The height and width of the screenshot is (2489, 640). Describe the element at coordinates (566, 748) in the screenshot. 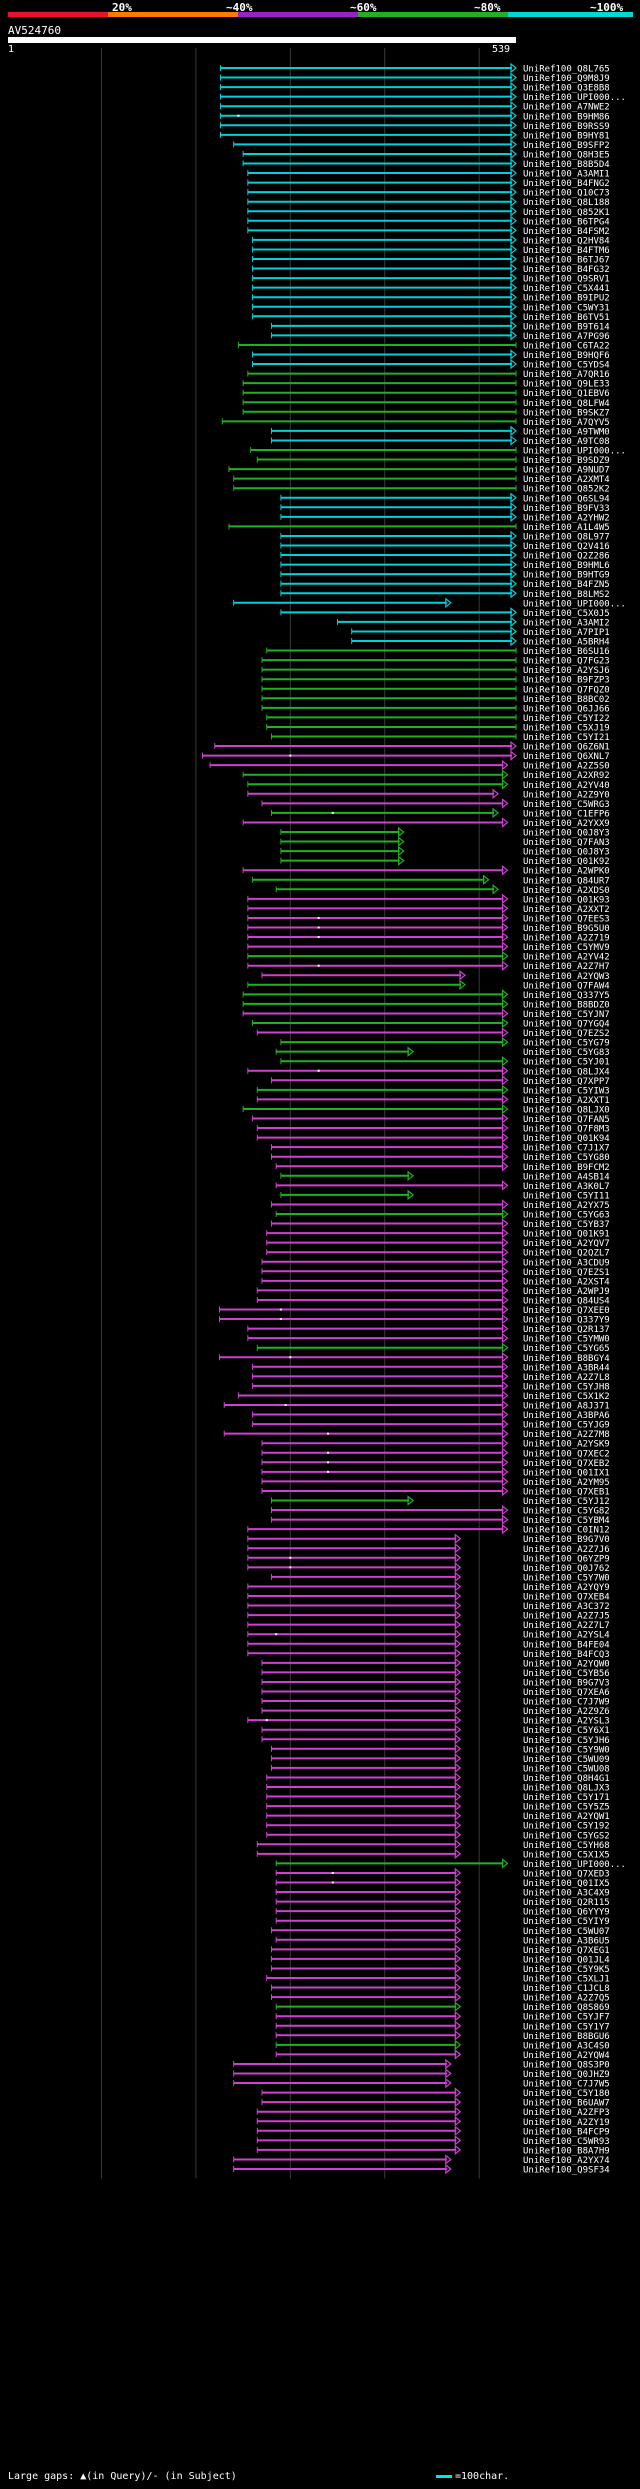

I see `hit-label: UniRef100_Q6Z6N1` at that location.